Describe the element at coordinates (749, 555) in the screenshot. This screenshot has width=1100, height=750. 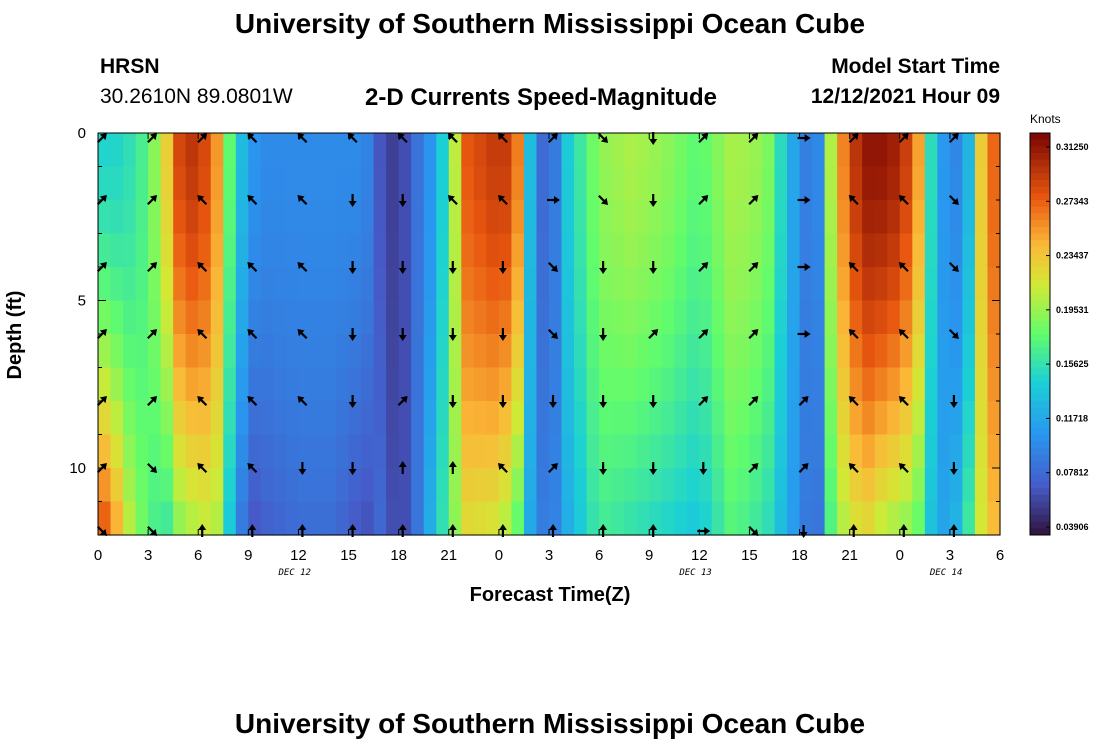
I see `x-tick-label: 15` at that location.